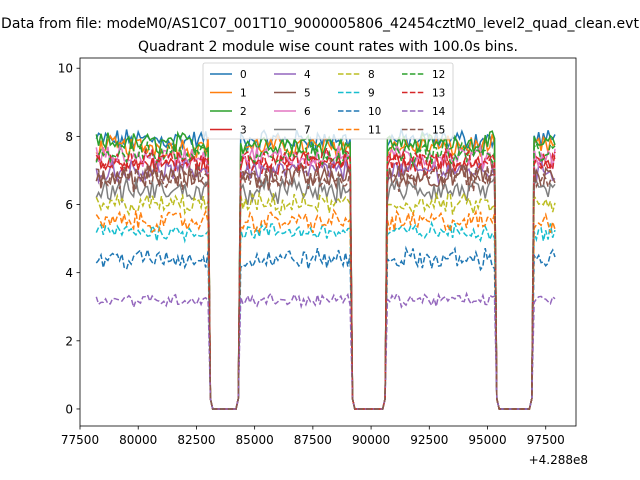 The image size is (640, 480). What do you see at coordinates (429, 440) in the screenshot?
I see `x-tick-label: 92500` at bounding box center [429, 440].